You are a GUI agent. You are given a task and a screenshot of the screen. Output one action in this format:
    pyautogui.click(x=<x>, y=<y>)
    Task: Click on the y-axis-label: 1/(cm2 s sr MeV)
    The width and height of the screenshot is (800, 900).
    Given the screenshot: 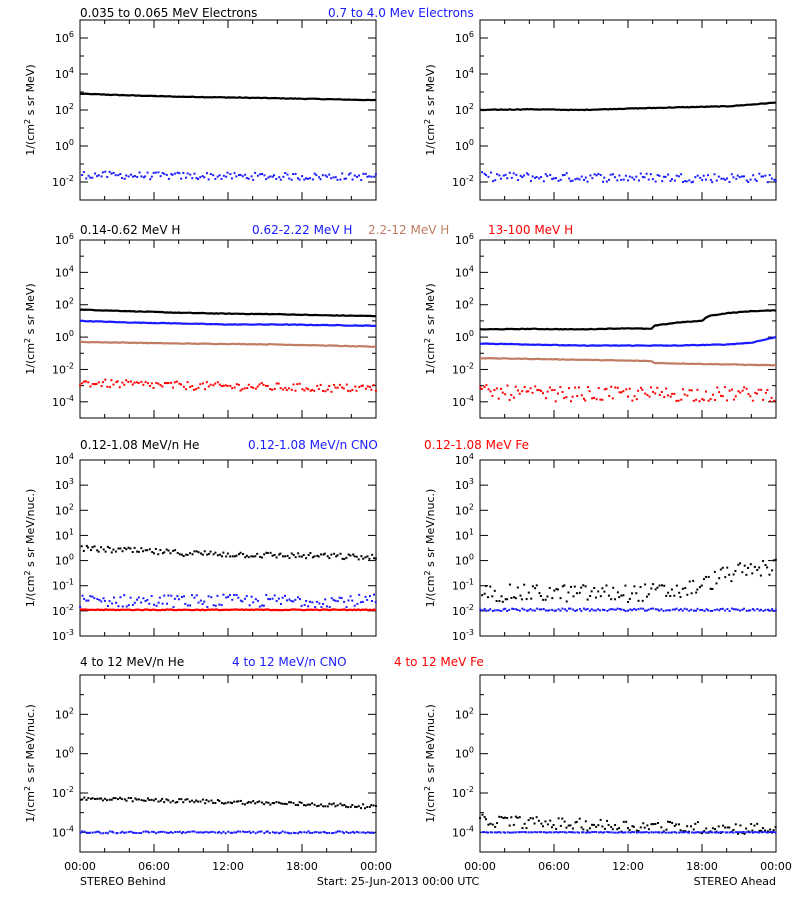 What is the action you would take?
    pyautogui.click(x=430, y=328)
    